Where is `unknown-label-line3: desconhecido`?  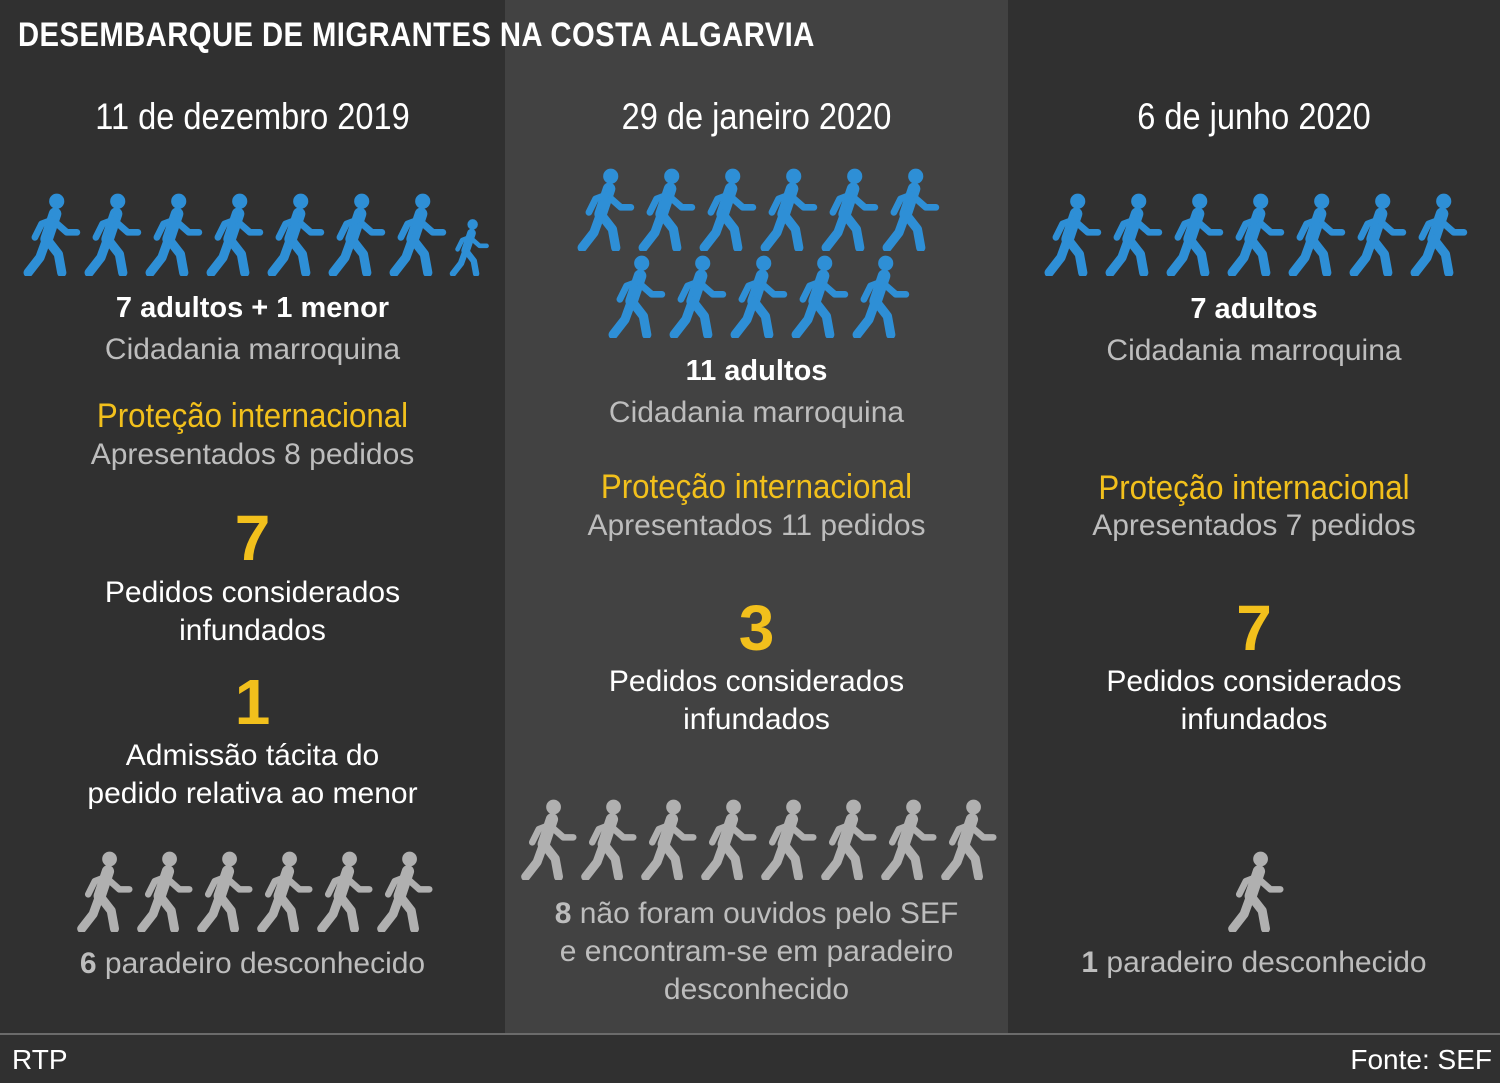 unknown-label-line3: desconhecido is located at coordinates (756, 989).